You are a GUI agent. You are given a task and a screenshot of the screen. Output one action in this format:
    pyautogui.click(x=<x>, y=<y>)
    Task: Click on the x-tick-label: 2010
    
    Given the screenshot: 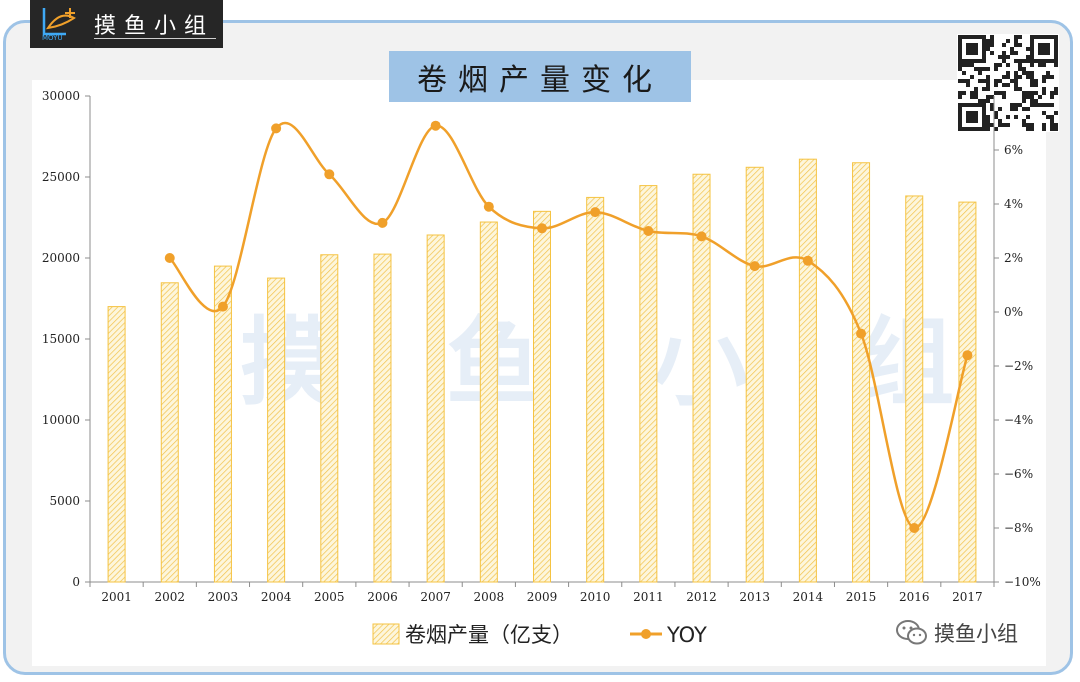 What is the action you would take?
    pyautogui.click(x=595, y=597)
    